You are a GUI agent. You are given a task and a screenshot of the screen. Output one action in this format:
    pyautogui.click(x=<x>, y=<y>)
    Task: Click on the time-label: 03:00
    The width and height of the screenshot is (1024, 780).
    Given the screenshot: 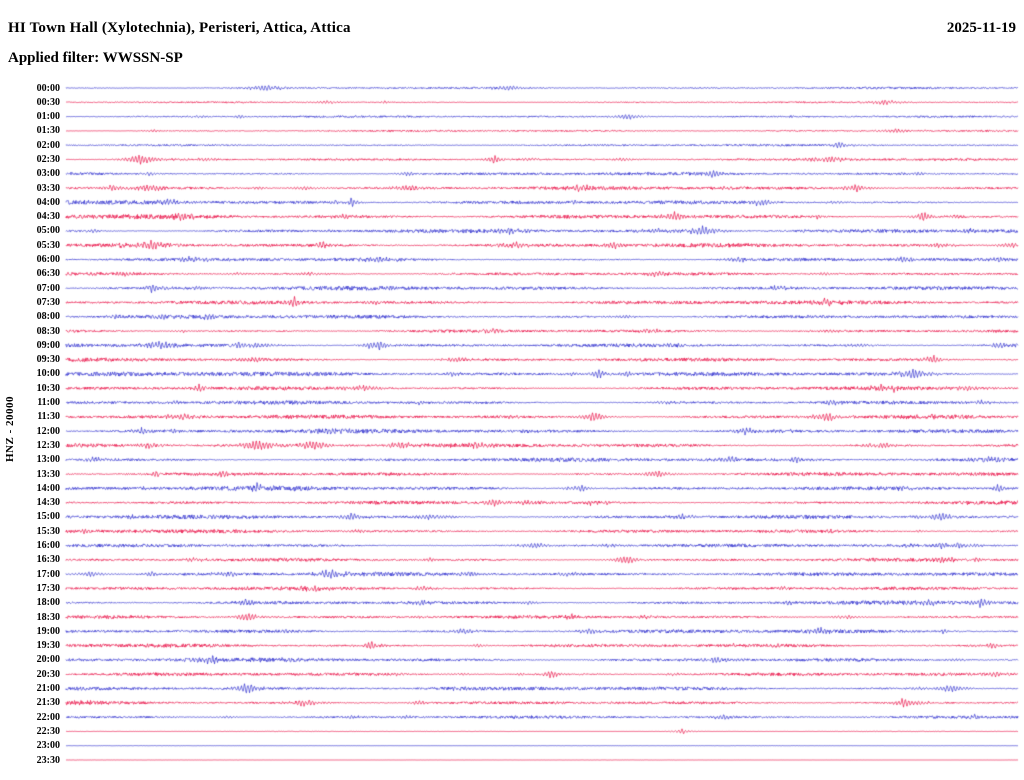 What is the action you would take?
    pyautogui.click(x=48, y=174)
    